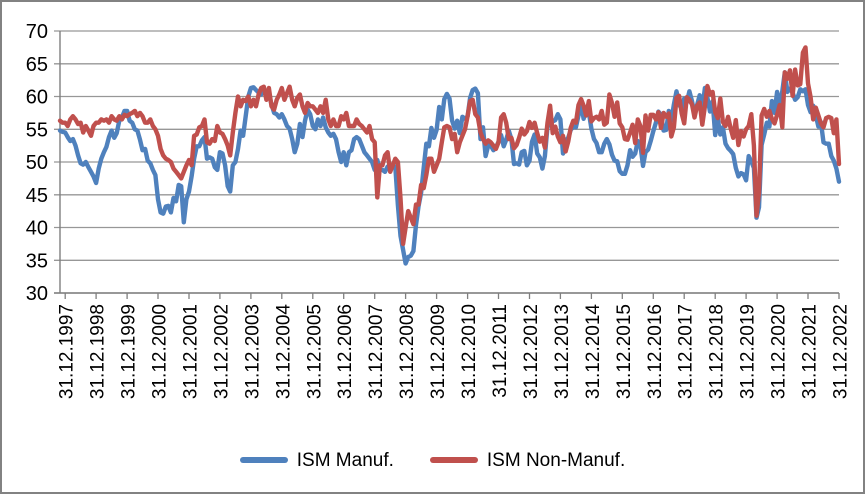 The height and width of the screenshot is (494, 865). What do you see at coordinates (160, 351) in the screenshot?
I see `x-axis-label: 31.12.2000` at bounding box center [160, 351].